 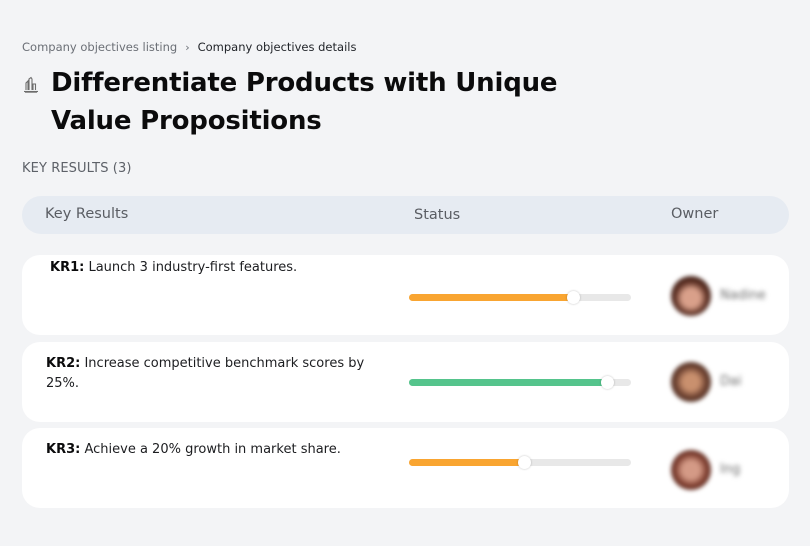 I want to click on key-result-id: KR3:, so click(x=63, y=449).